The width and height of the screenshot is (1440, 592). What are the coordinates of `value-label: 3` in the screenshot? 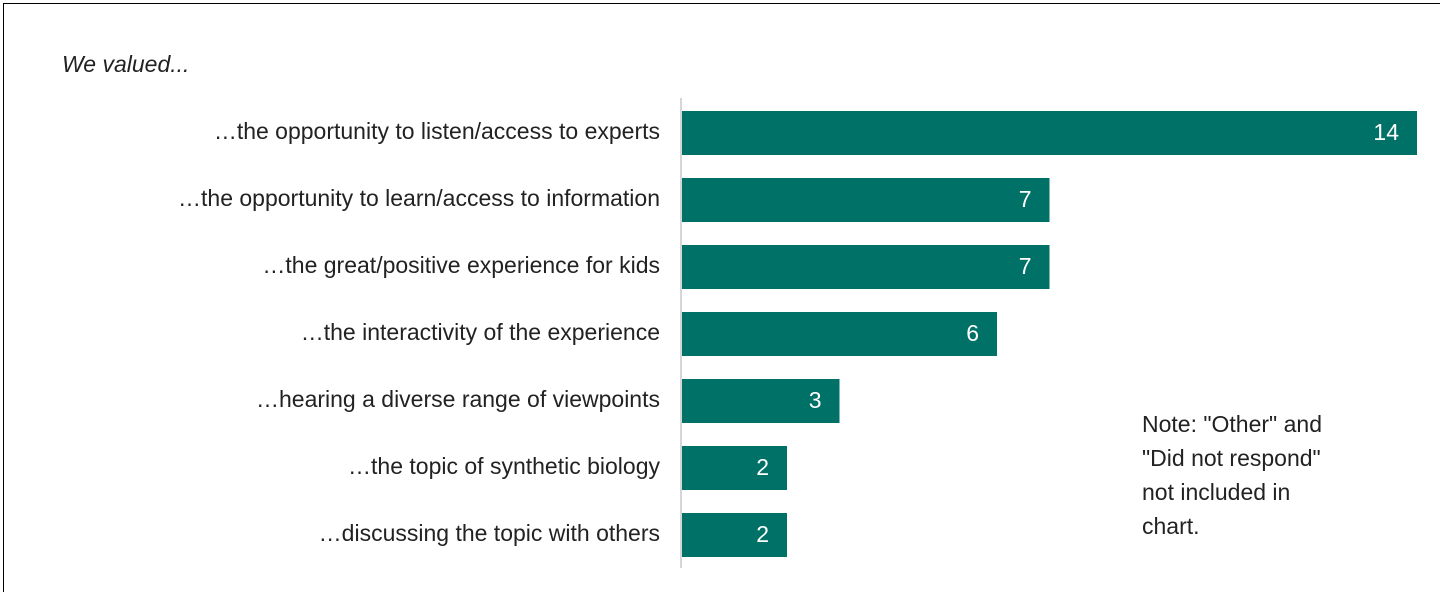 It's located at (815, 400).